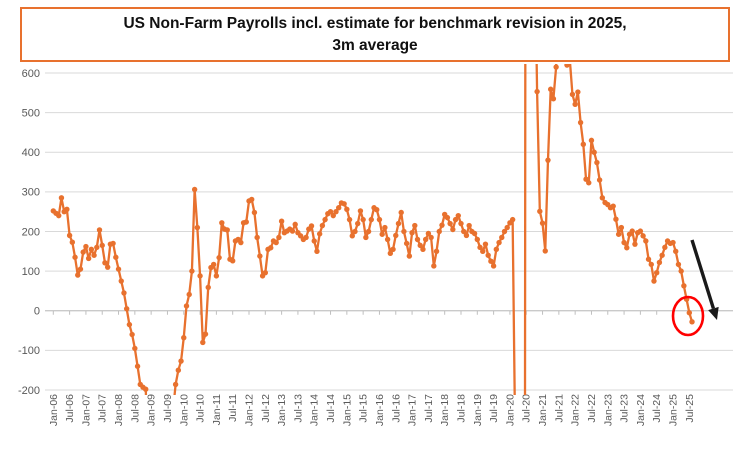 This screenshot has height=449, width=746. I want to click on svg-text: Jan-10, so click(184, 410).